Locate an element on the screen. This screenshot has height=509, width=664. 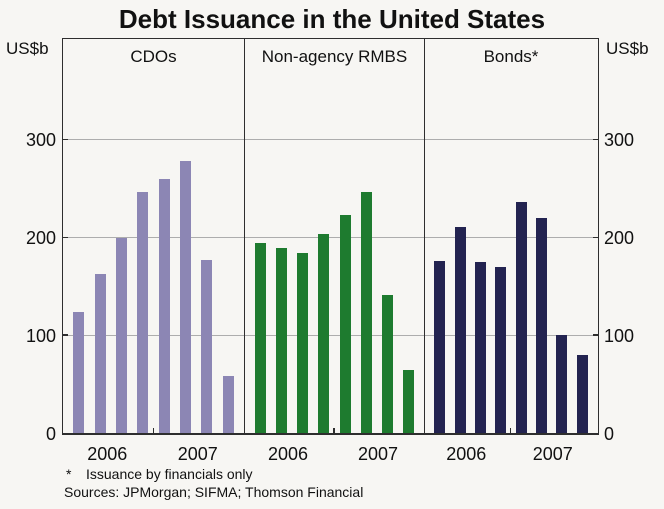
y-axis-tick-label-right: 100 is located at coordinates (619, 335).